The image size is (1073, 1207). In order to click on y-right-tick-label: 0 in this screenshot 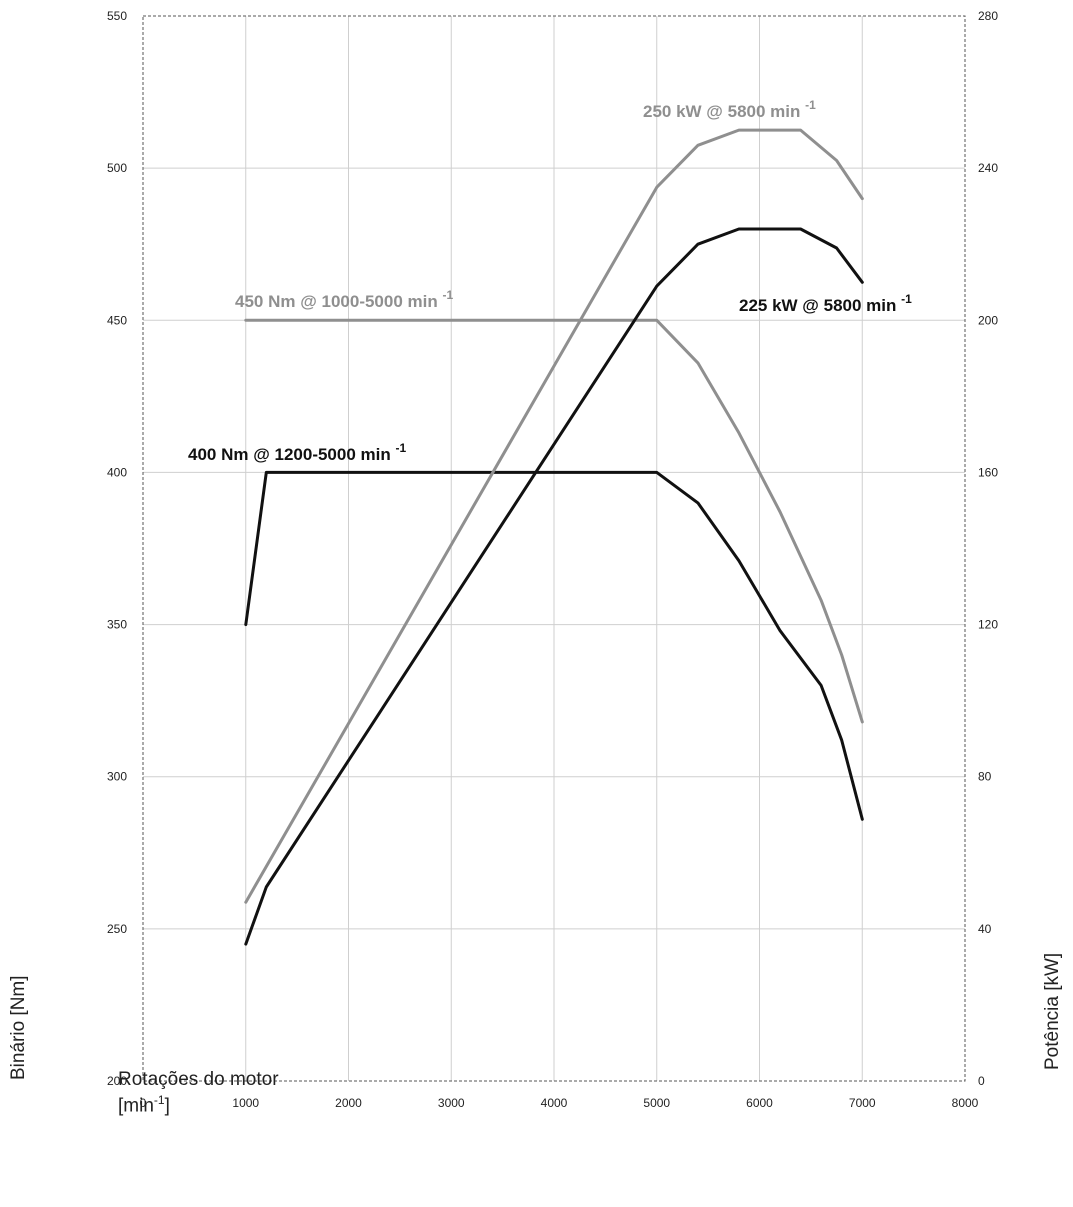, I will do `click(981, 1081)`.